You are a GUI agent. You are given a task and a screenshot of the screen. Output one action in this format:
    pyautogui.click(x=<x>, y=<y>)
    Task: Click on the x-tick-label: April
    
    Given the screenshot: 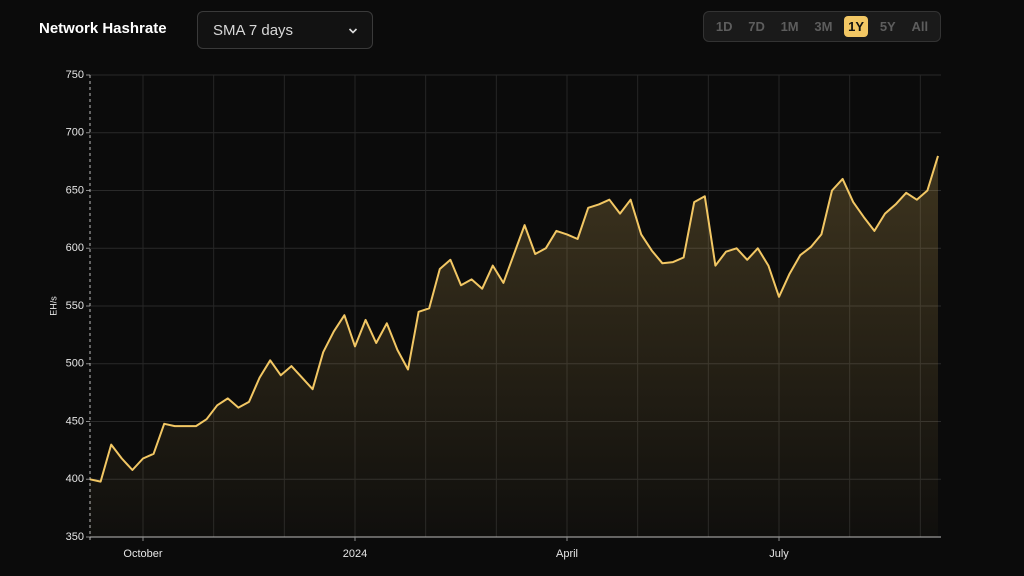 What is the action you would take?
    pyautogui.click(x=567, y=554)
    